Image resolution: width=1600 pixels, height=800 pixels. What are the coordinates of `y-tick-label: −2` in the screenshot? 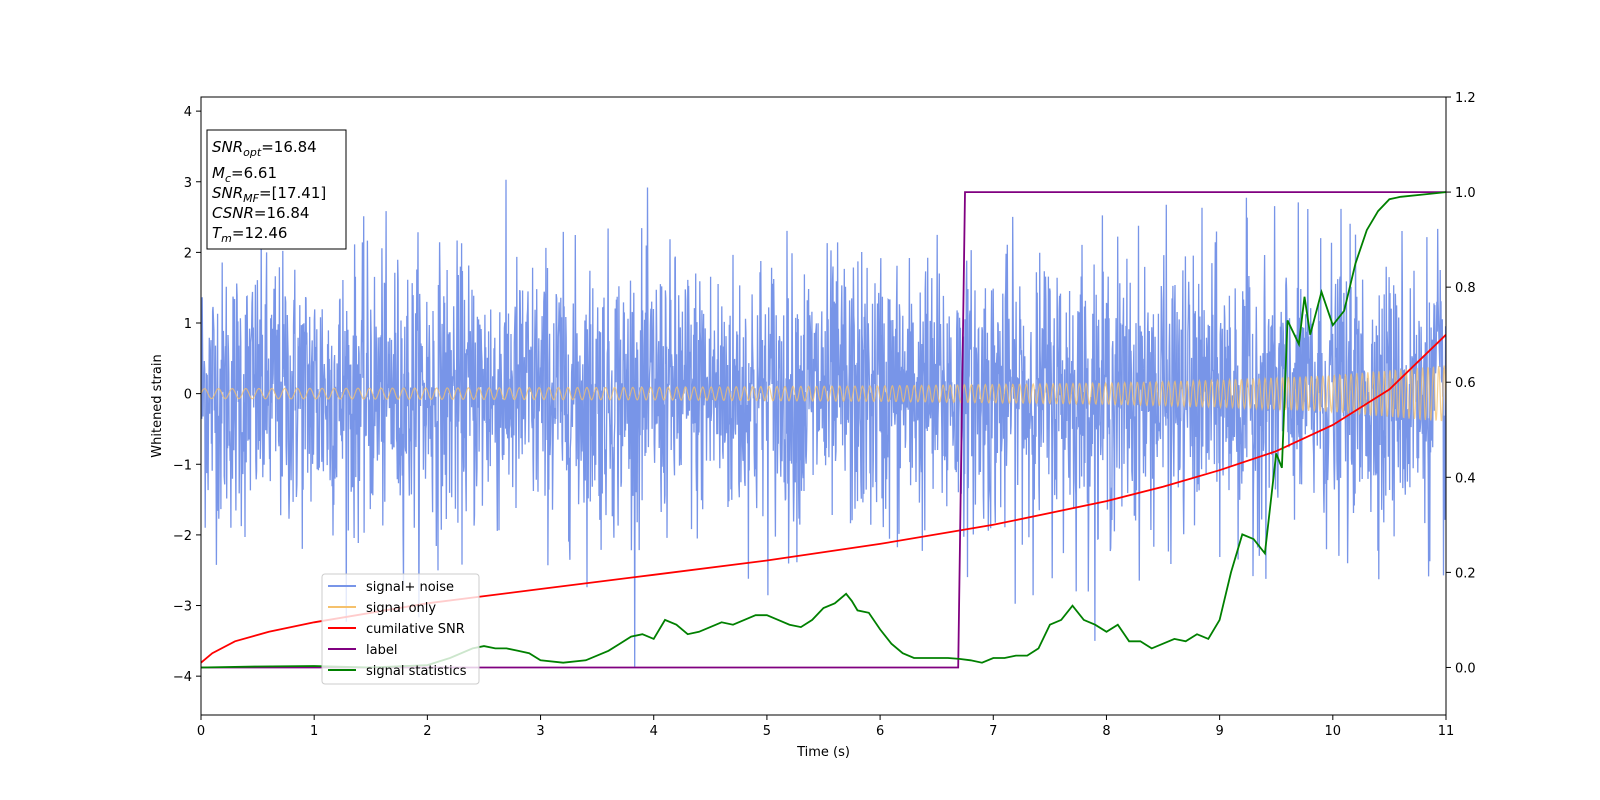 It's located at (182, 536).